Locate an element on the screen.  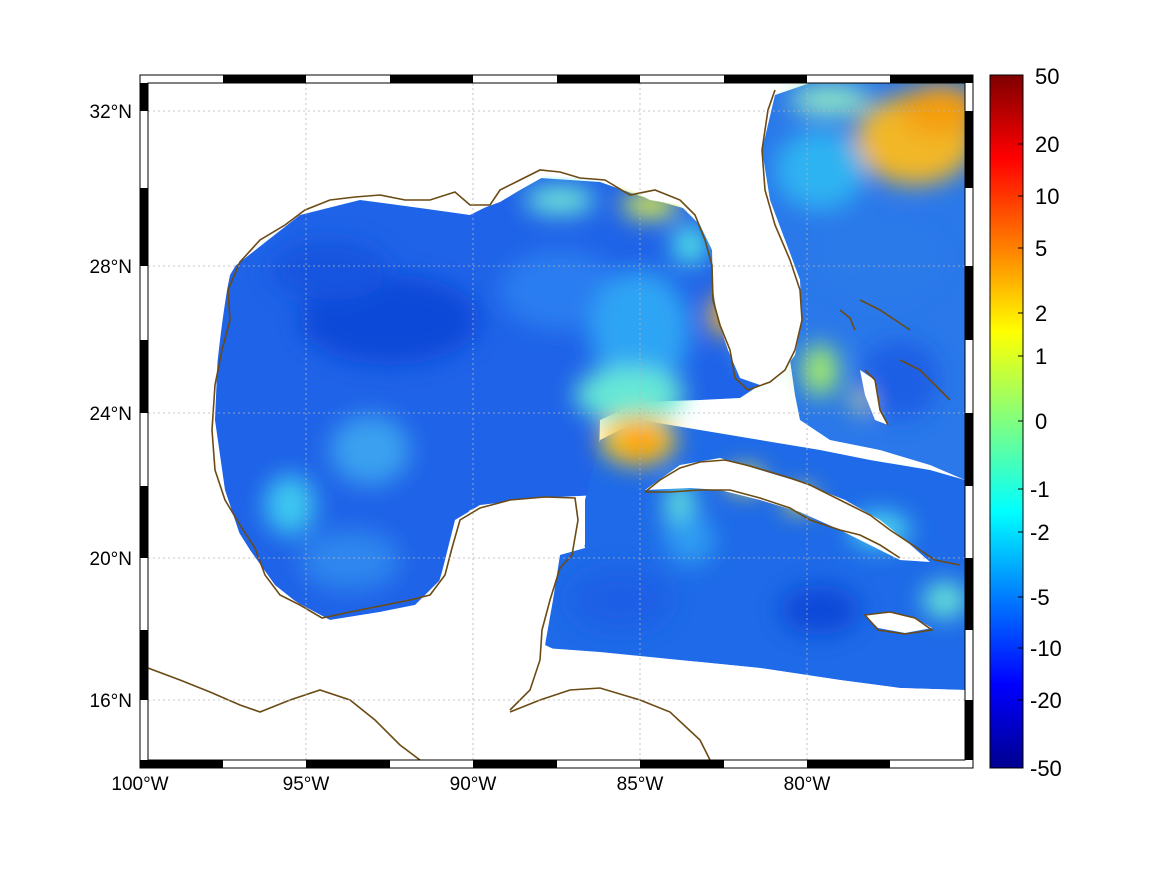
lat-tick-label: 16°N is located at coordinates (111, 701).